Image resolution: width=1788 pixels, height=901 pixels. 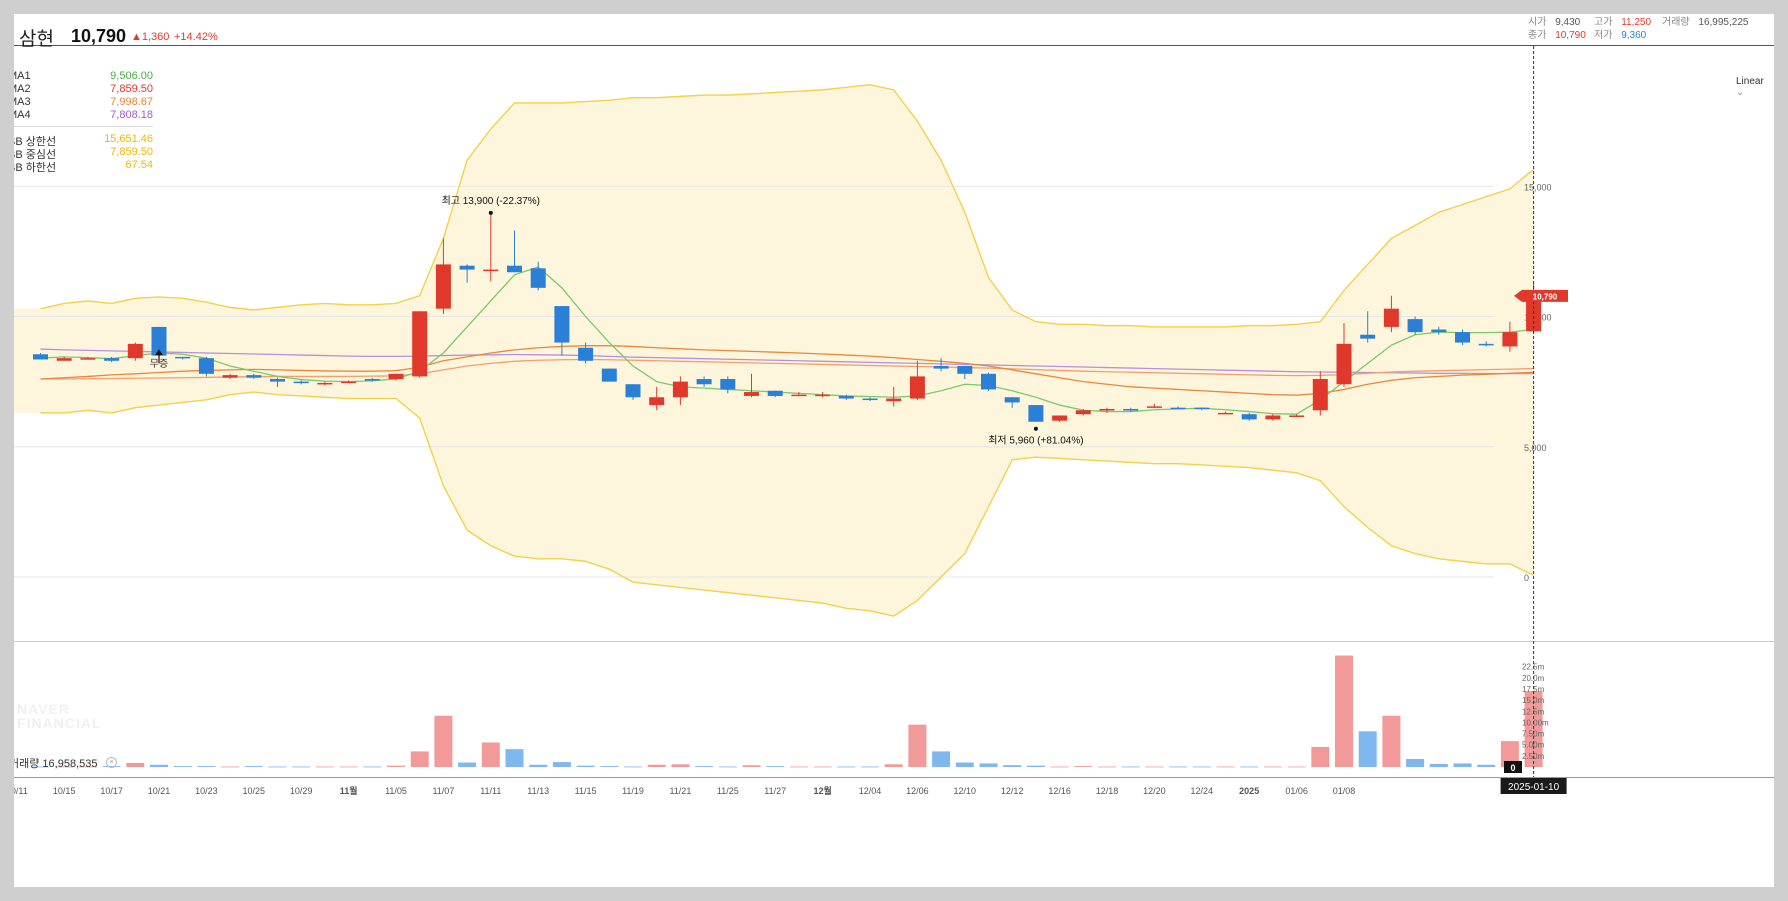 What do you see at coordinates (586, 791) in the screenshot?
I see `x-tick-label: 11/15` at bounding box center [586, 791].